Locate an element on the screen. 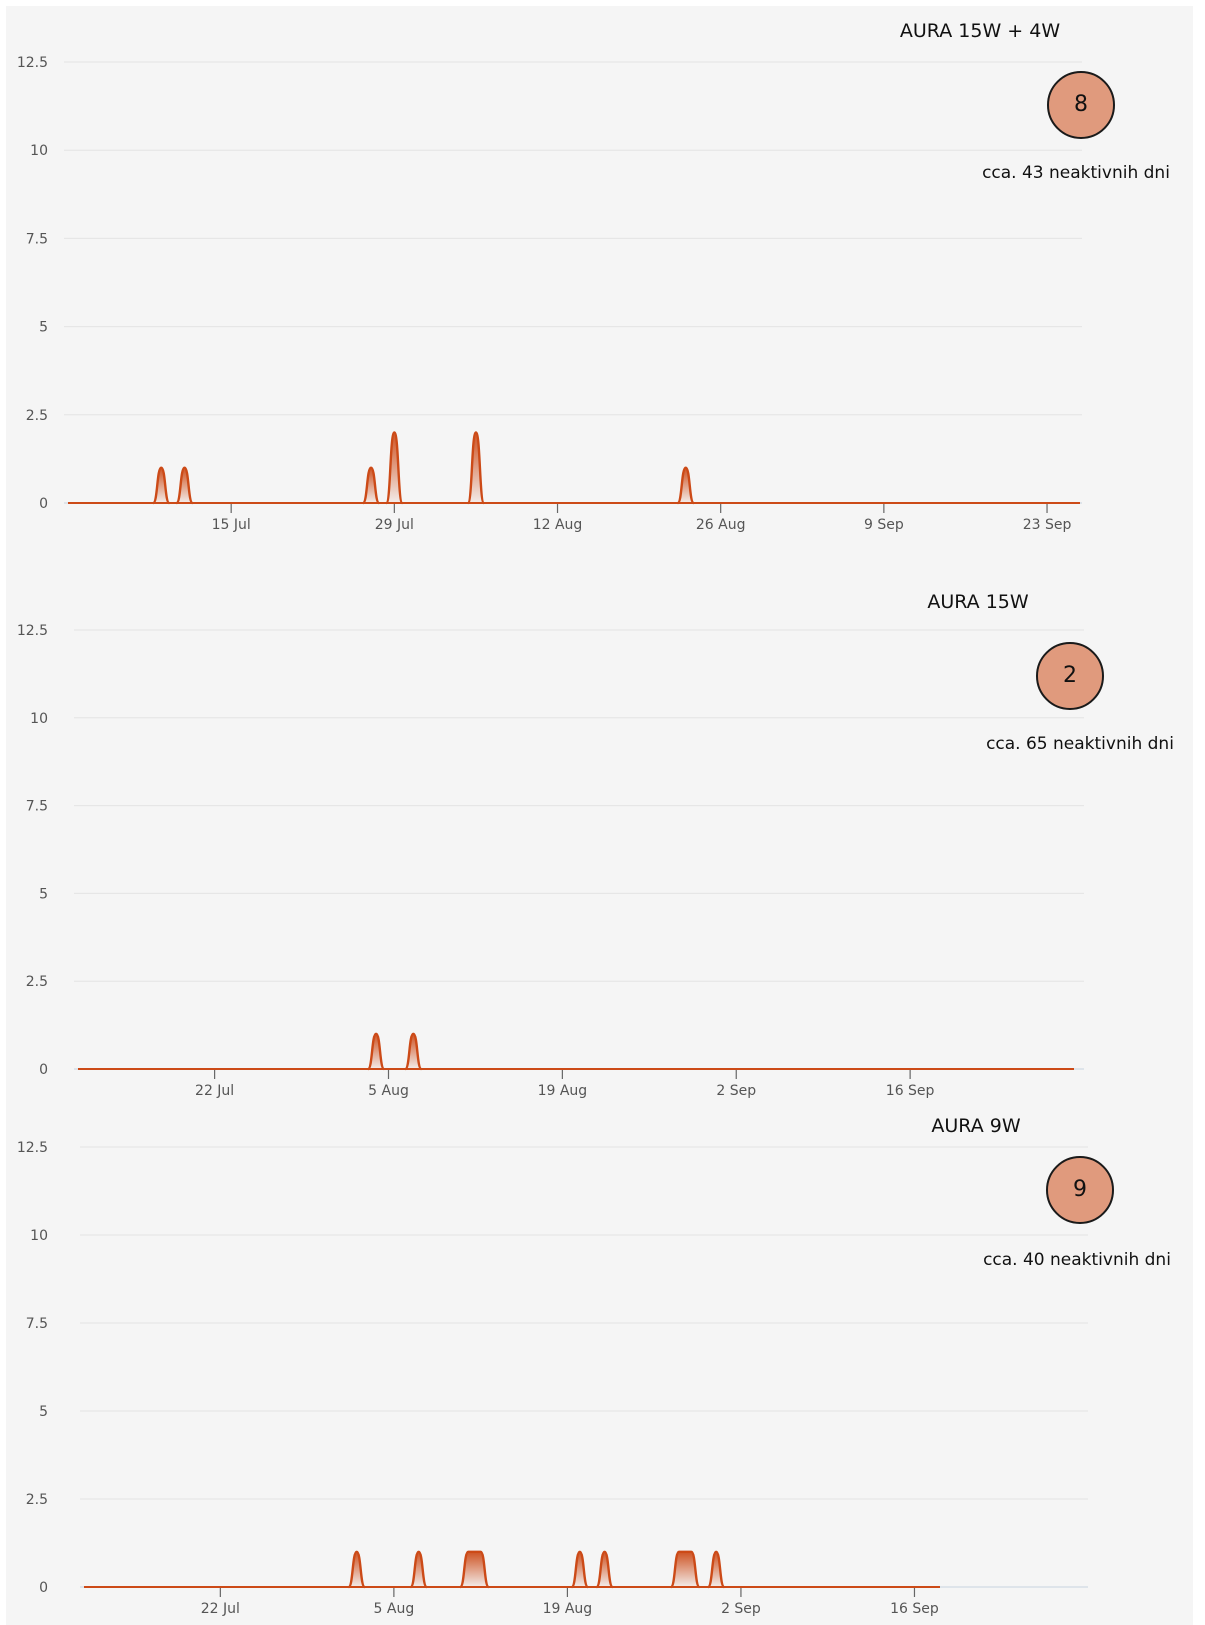  count-badge: 2 is located at coordinates (1070, 676).